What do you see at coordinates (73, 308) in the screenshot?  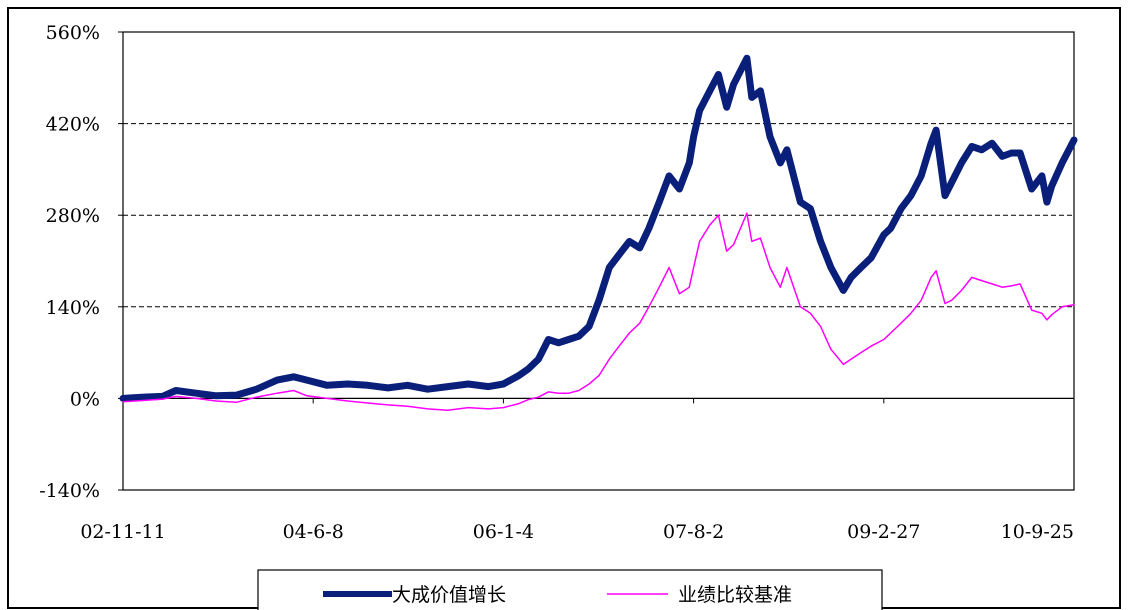 I see `y-tick-label: 140%` at bounding box center [73, 308].